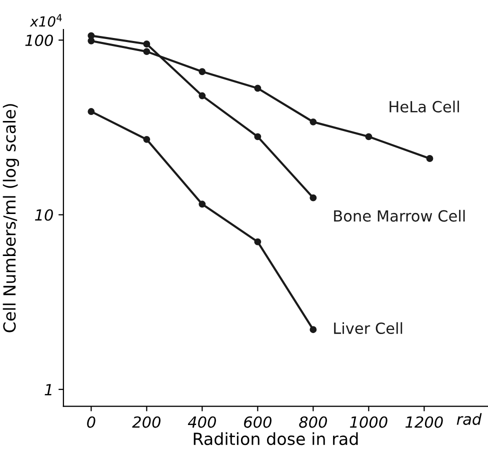 Image resolution: width=488 pixels, height=454 pixels. I want to click on series-label: Liver Cell, so click(368, 328).